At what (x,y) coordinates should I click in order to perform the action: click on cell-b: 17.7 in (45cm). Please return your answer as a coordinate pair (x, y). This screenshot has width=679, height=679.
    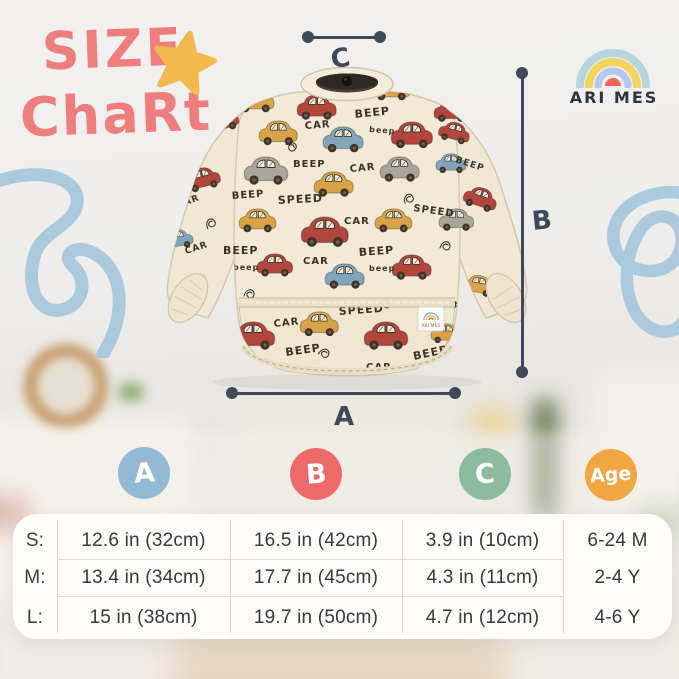
    Looking at the image, I should click on (316, 577).